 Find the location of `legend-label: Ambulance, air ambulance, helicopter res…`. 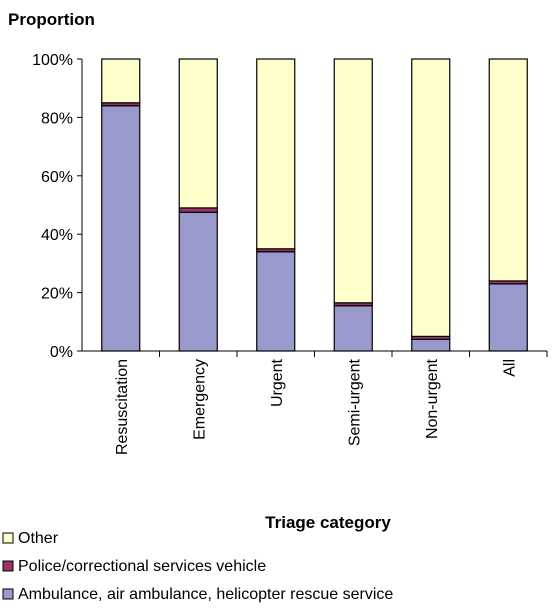

legend-label: Ambulance, air ambulance, helicopter res… is located at coordinates (205, 594).